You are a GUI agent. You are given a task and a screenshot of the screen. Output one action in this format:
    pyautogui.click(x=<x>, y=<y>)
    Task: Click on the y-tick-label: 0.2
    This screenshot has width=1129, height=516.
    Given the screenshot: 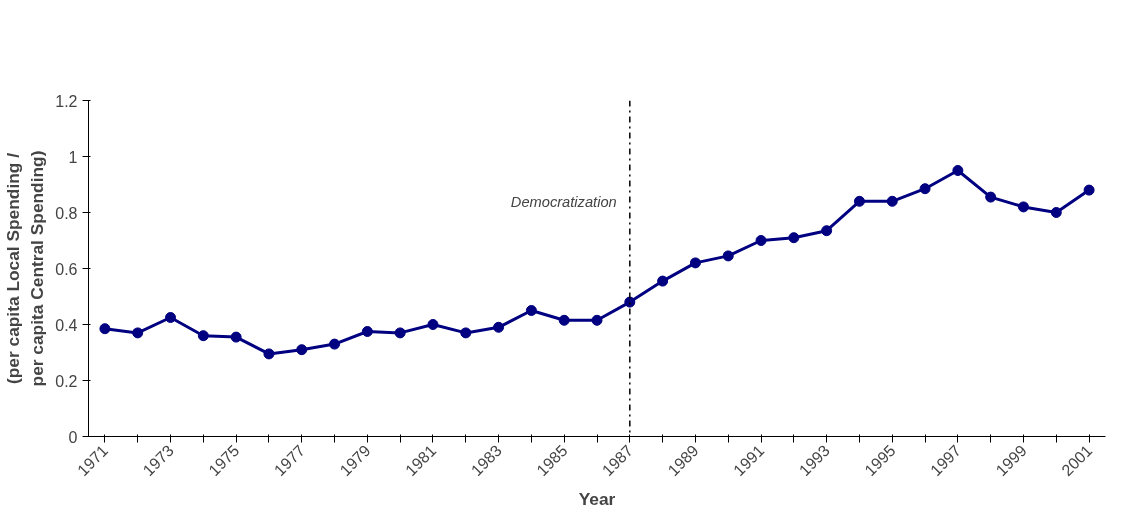 What is the action you would take?
    pyautogui.click(x=66, y=381)
    